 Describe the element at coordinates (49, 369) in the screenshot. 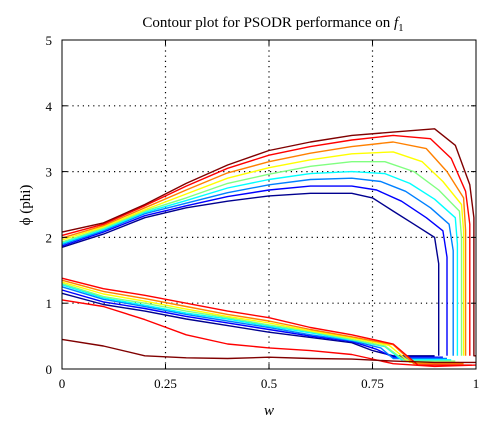

I see `y-tick-label: 0` at that location.